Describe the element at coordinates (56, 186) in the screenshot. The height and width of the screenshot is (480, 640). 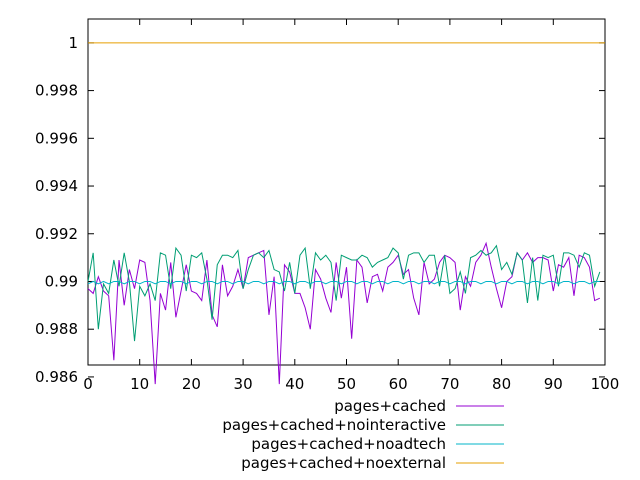
I see `y-tick-label: 0.994` at that location.